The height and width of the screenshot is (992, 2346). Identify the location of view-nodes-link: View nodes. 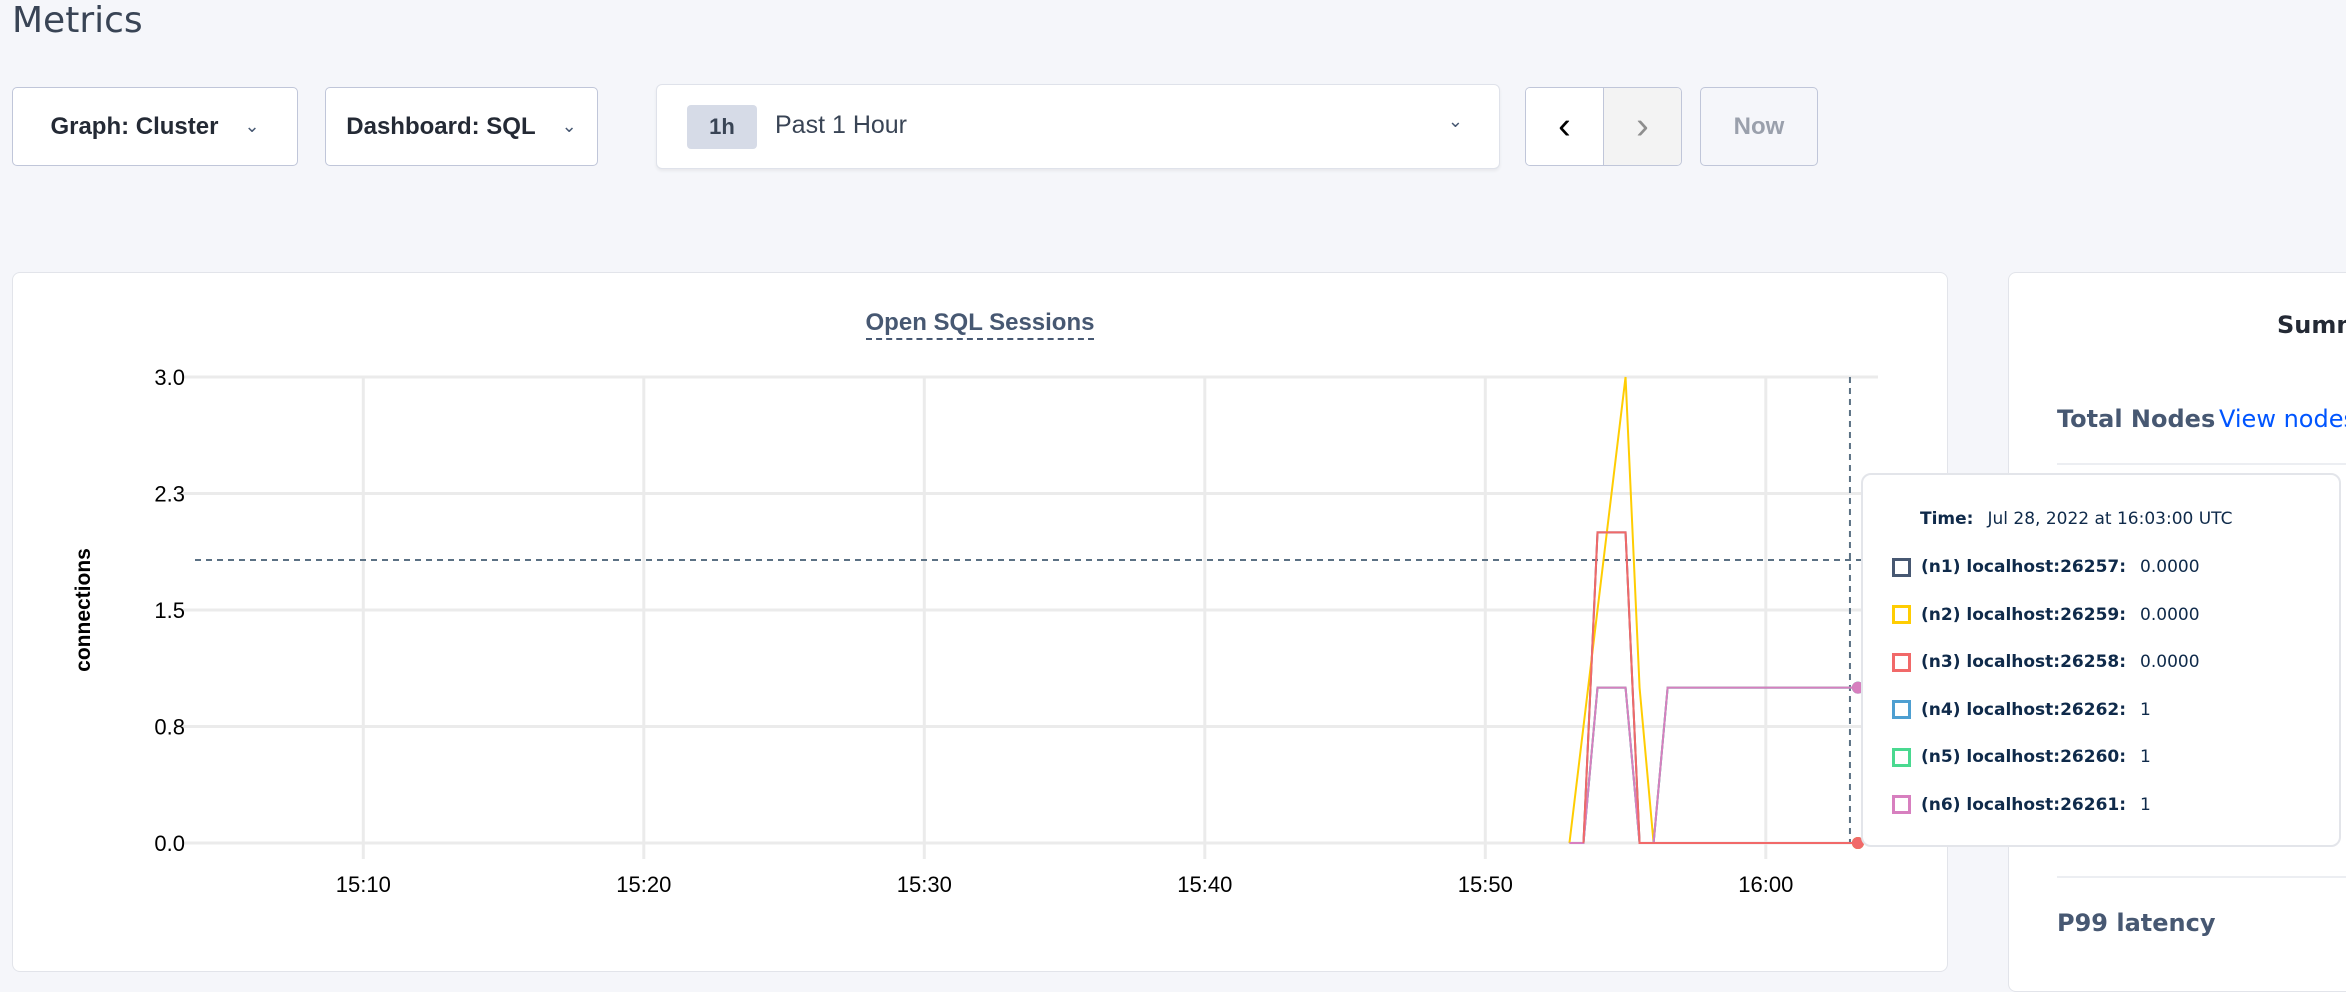
(2282, 419).